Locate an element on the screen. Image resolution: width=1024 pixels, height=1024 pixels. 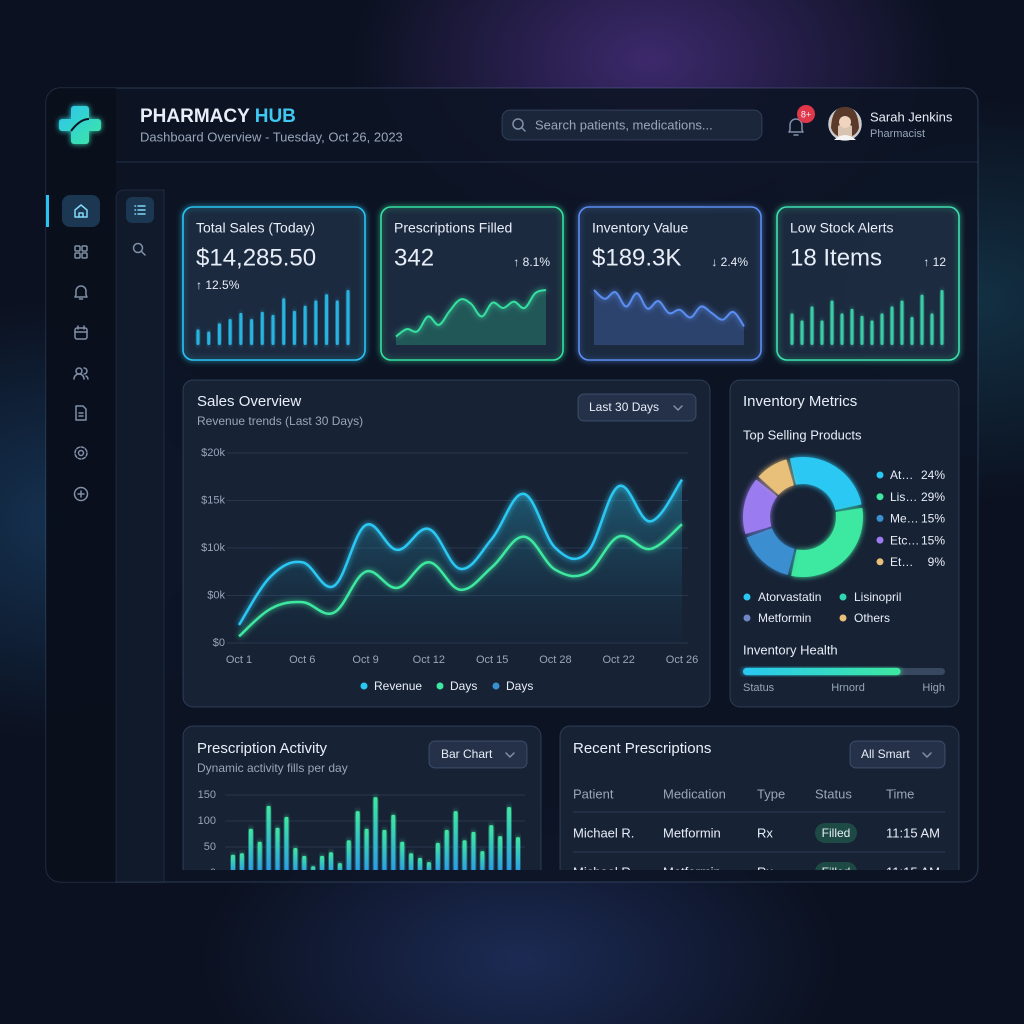
health-title: Inventory Health is located at coordinates (790, 649).